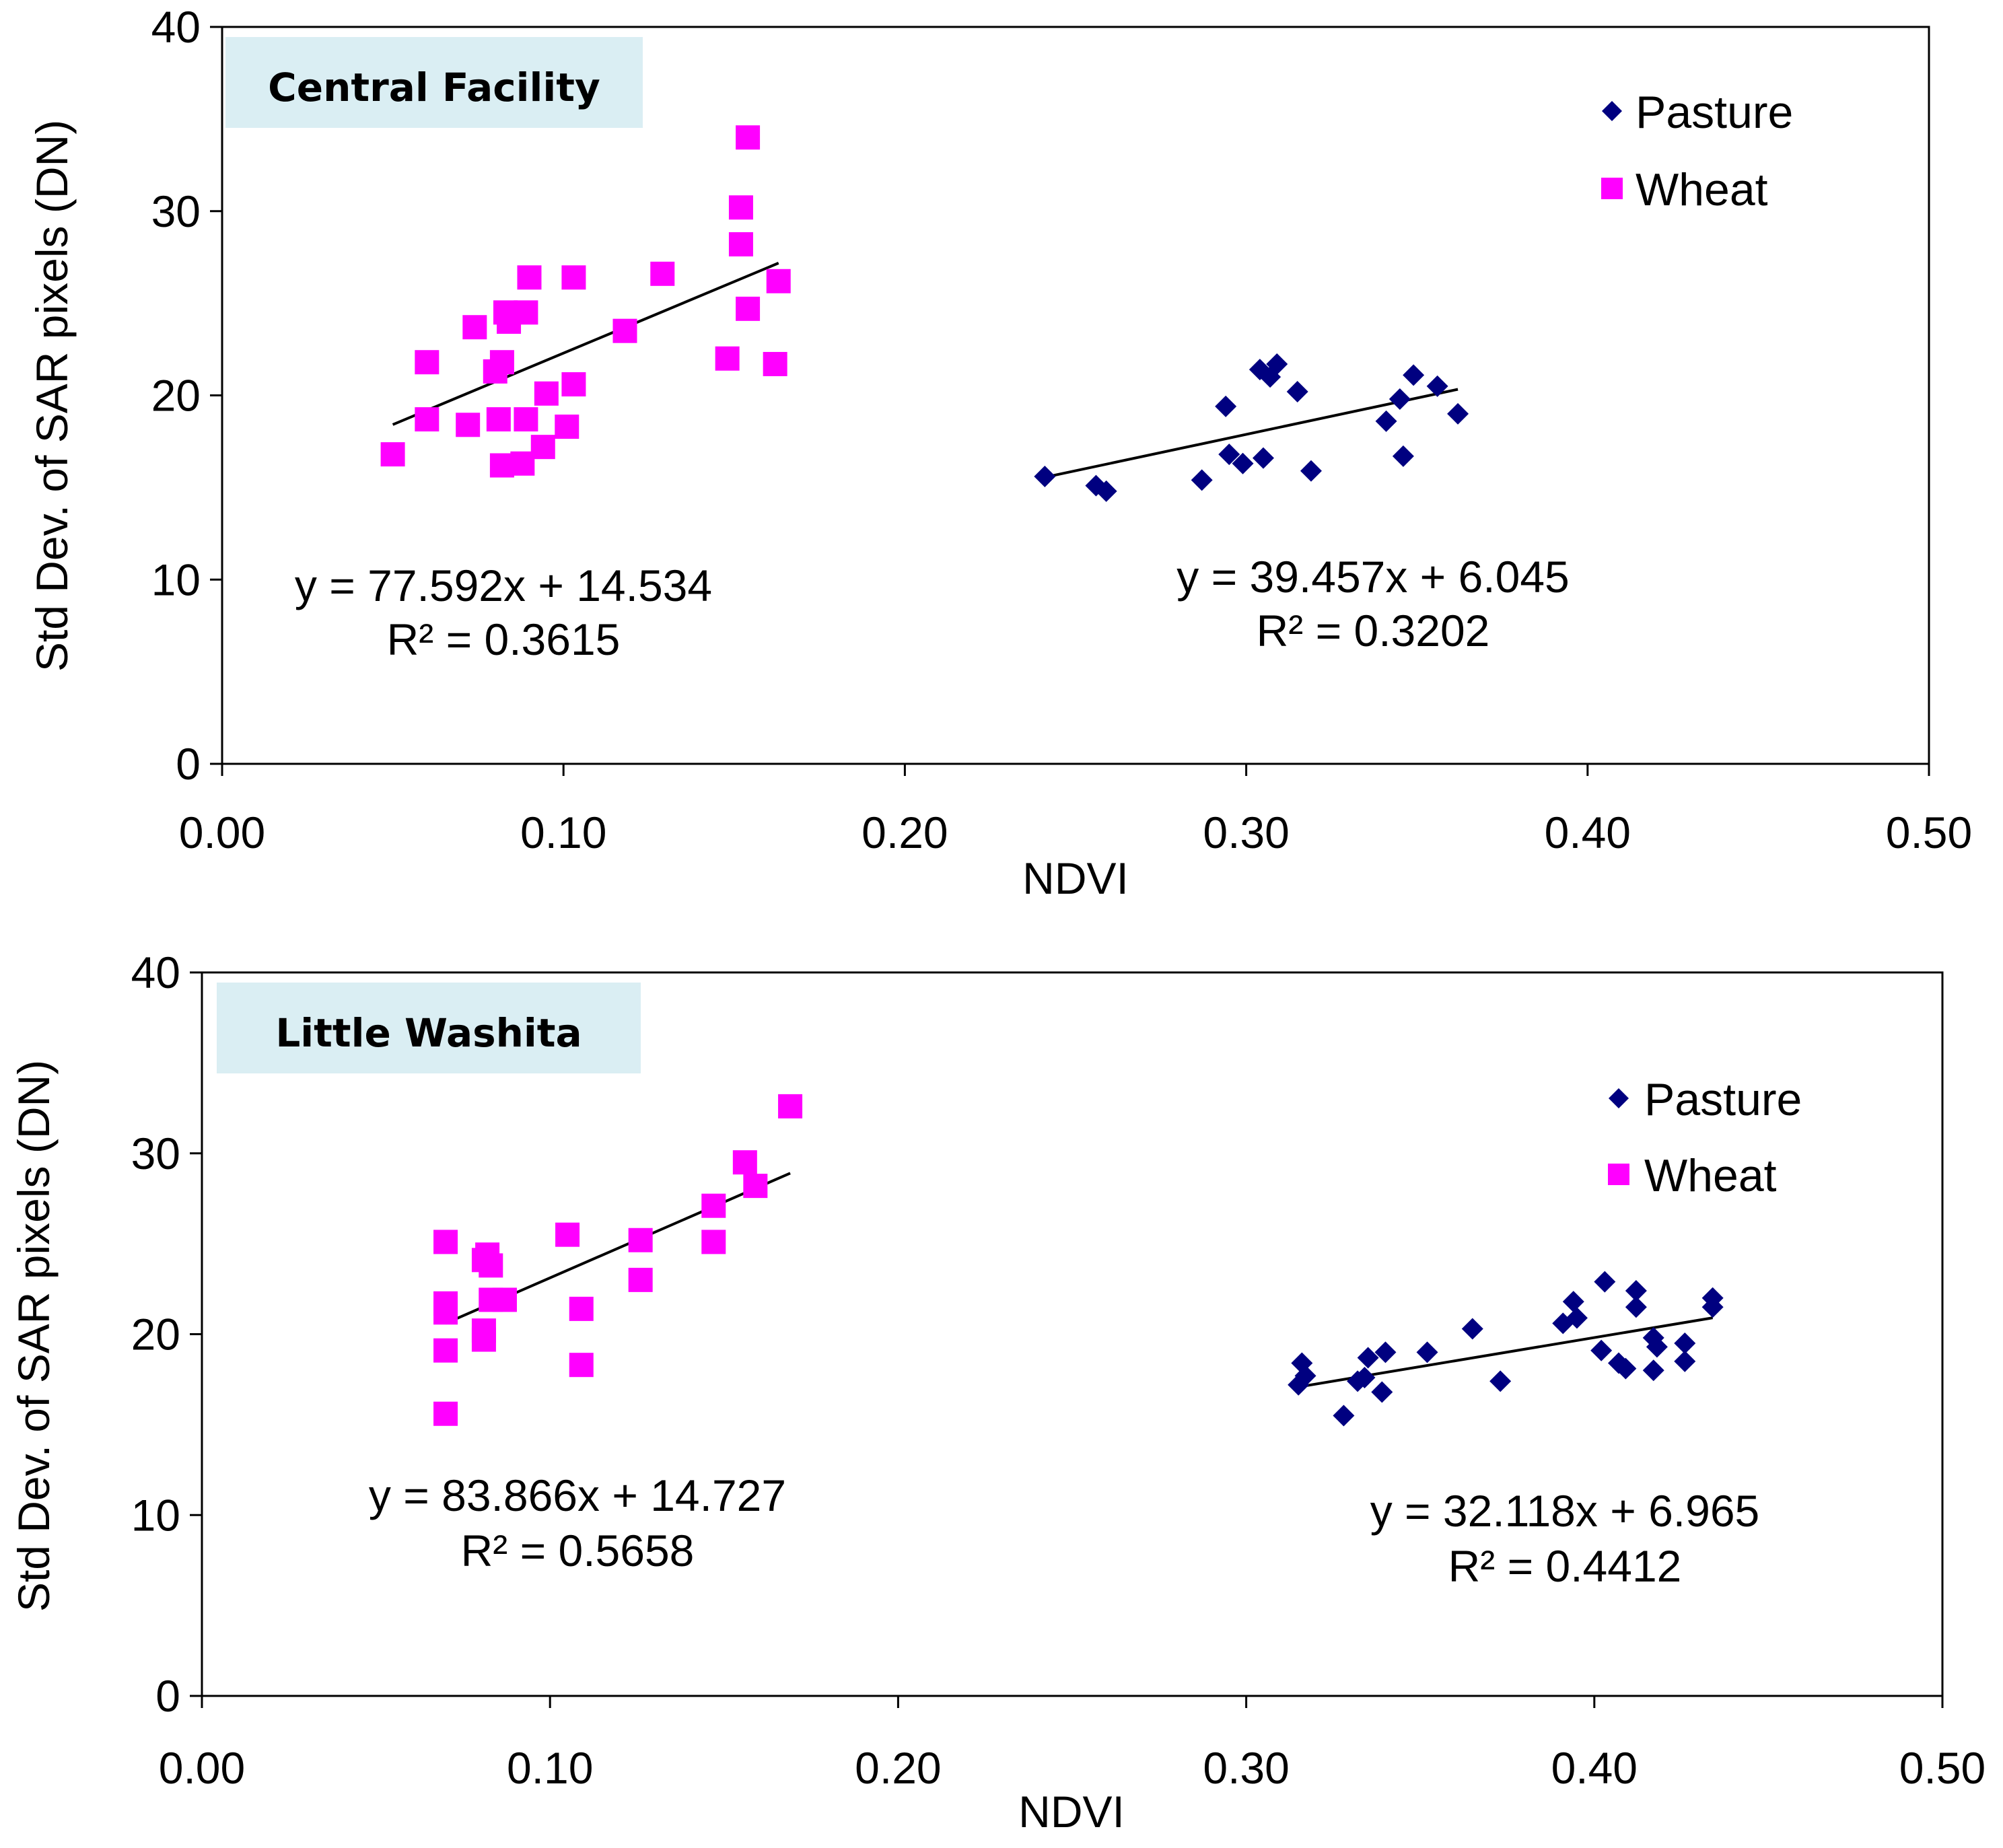 This screenshot has width=2003, height=1848. Describe the element at coordinates (176, 579) in the screenshot. I see `y-tick-label: 10` at that location.